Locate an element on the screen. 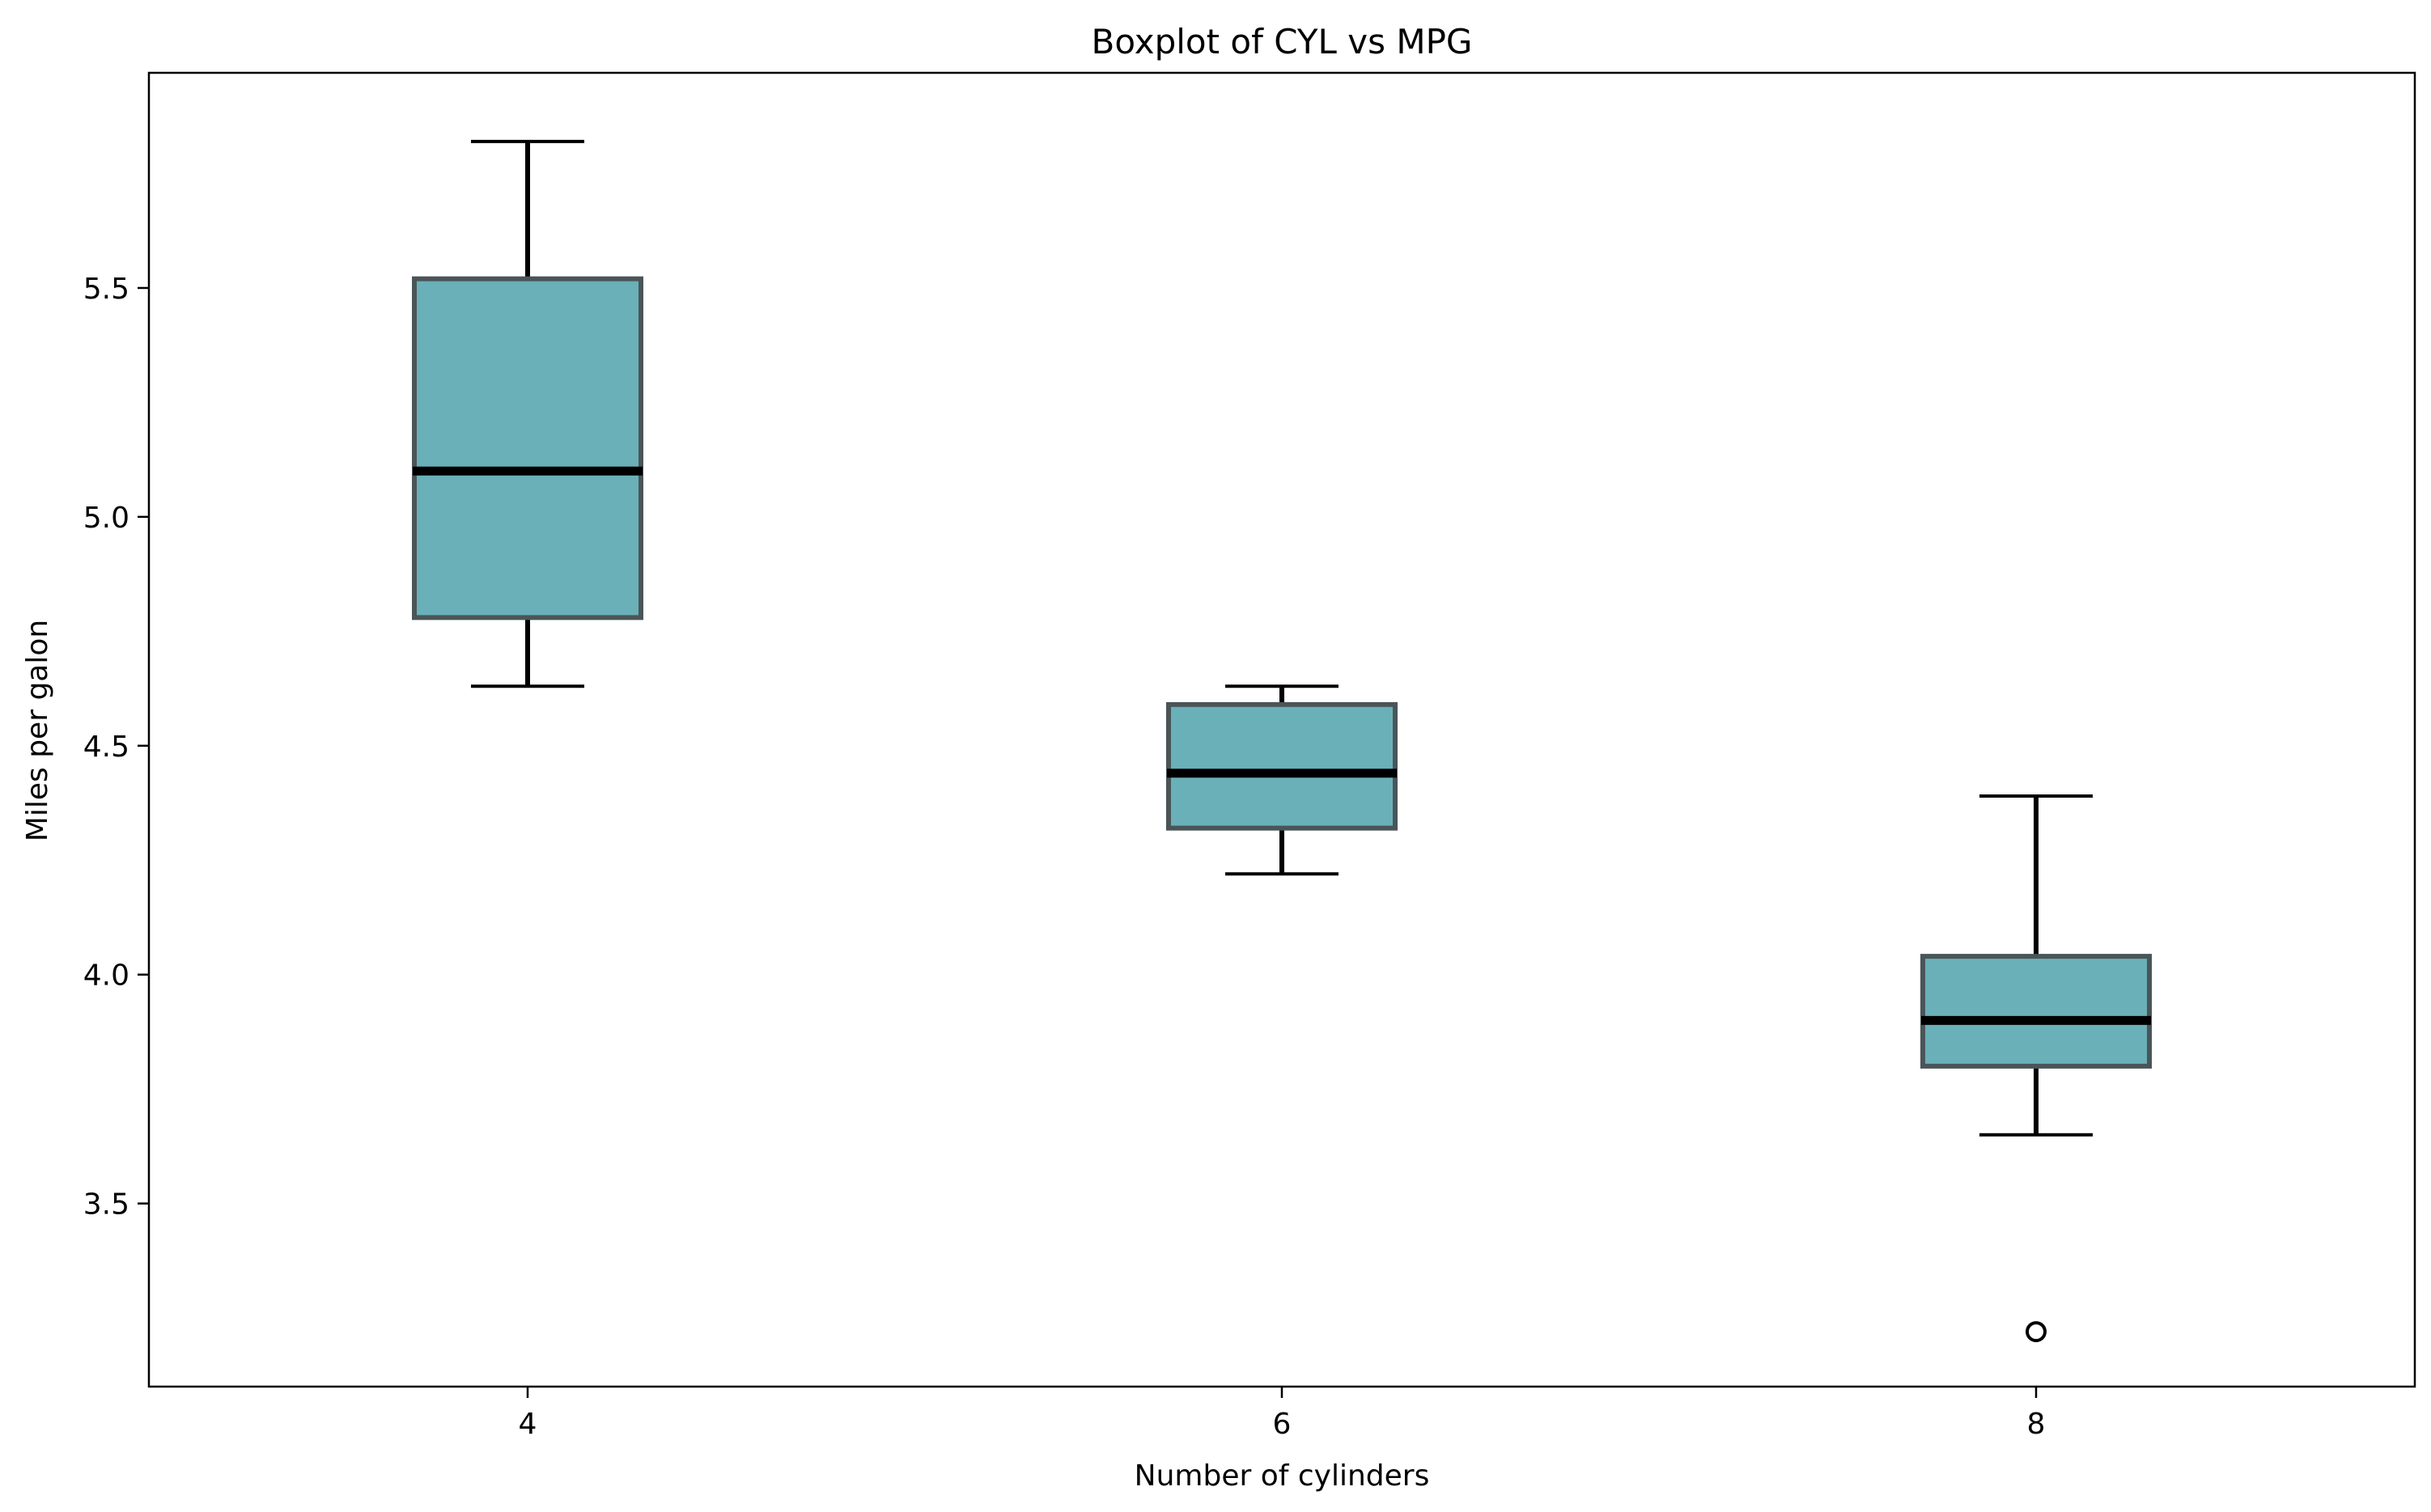 This screenshot has width=2431, height=1512. y-axis-ticks: 3.5 4.0 4.5 5.0 5.5 is located at coordinates (116, 747).